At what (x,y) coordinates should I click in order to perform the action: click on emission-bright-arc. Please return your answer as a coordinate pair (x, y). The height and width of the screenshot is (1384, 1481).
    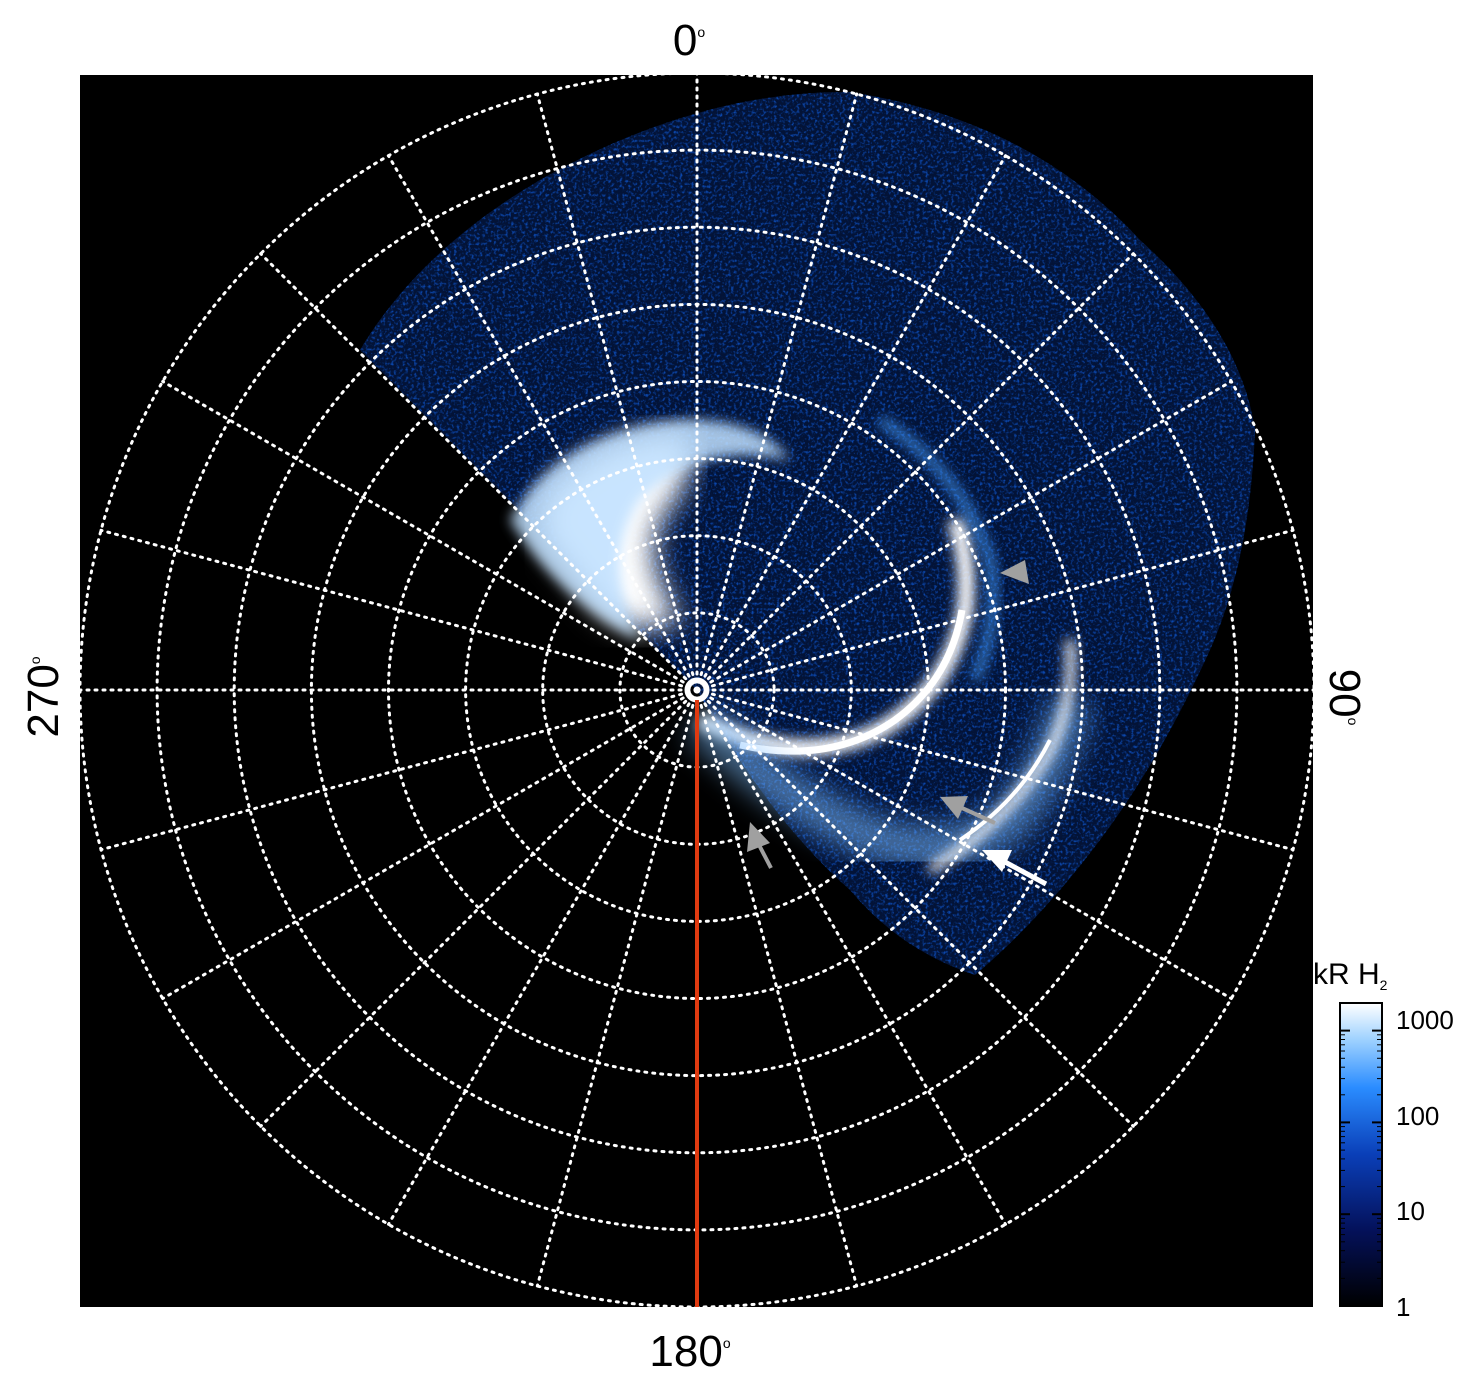
    Looking at the image, I should click on (650, 530).